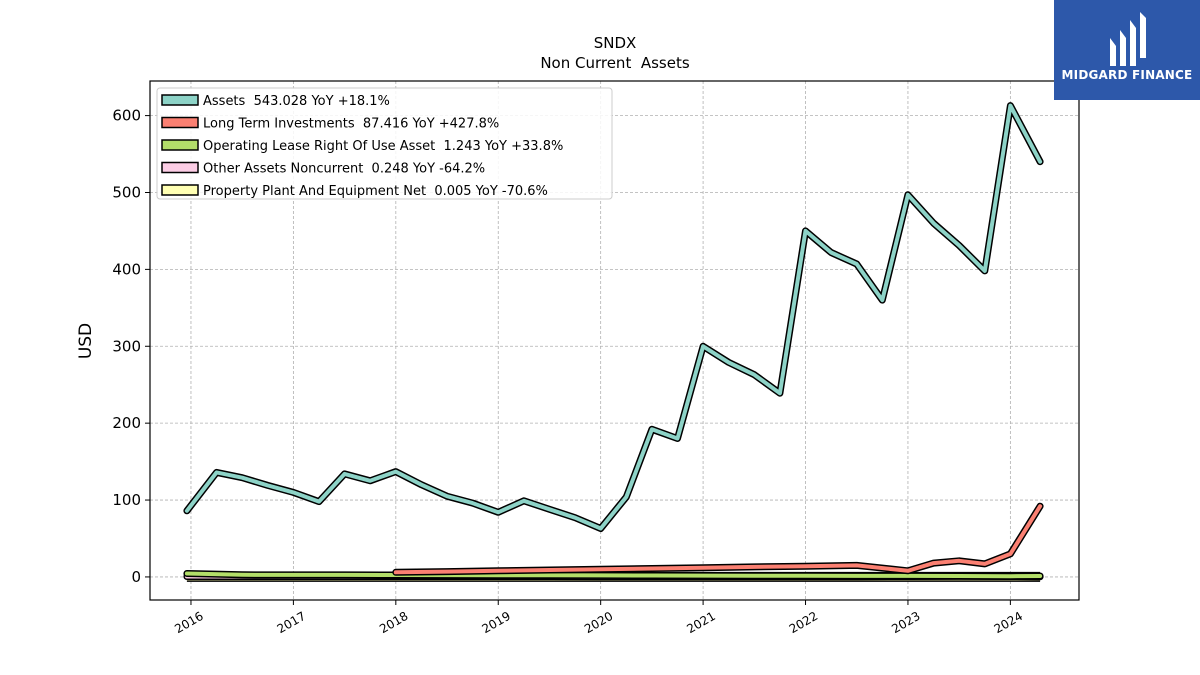 The image size is (1200, 675). What do you see at coordinates (496, 622) in the screenshot?
I see `x-tick-label: 2019` at bounding box center [496, 622].